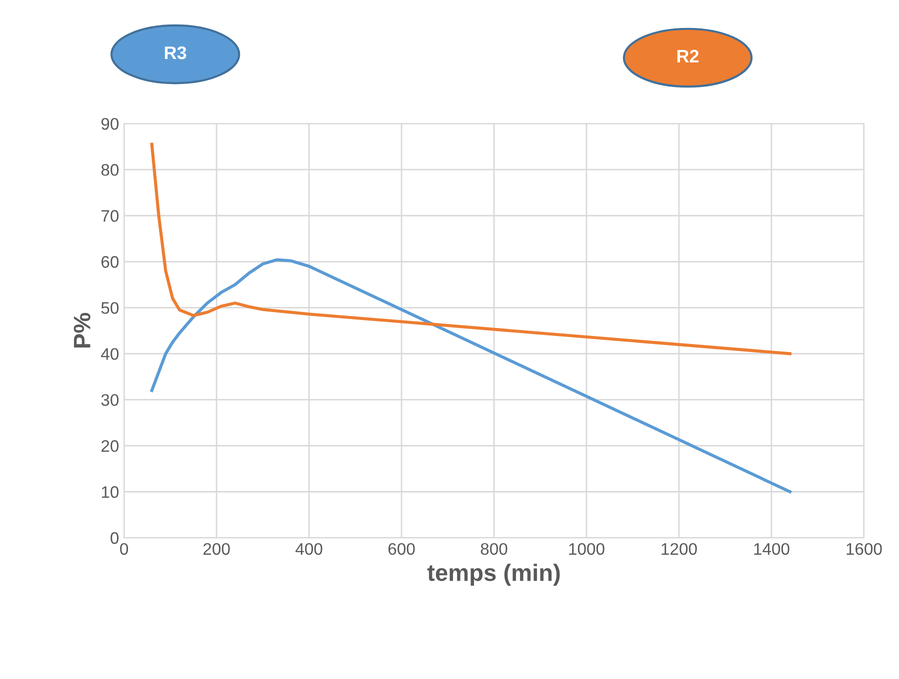  Describe the element at coordinates (493, 575) in the screenshot. I see `x-axis-title: temps (min)` at that location.